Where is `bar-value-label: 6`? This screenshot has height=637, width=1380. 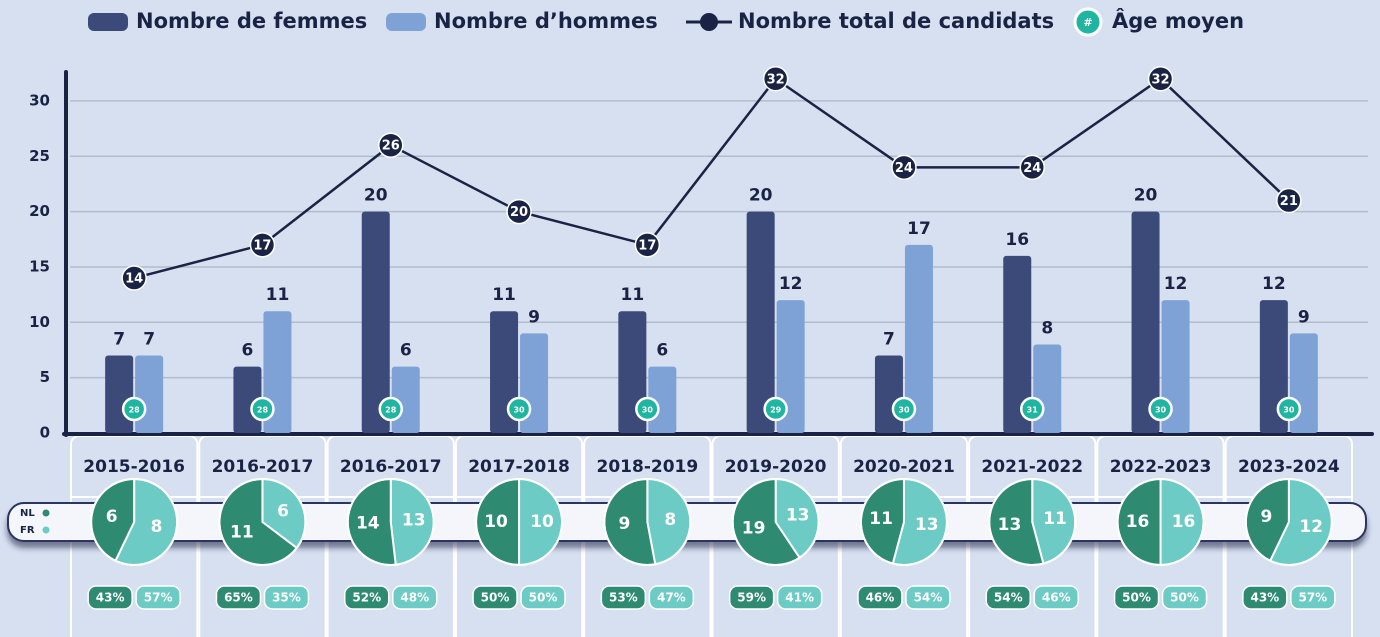 bar-value-label: 6 is located at coordinates (248, 351).